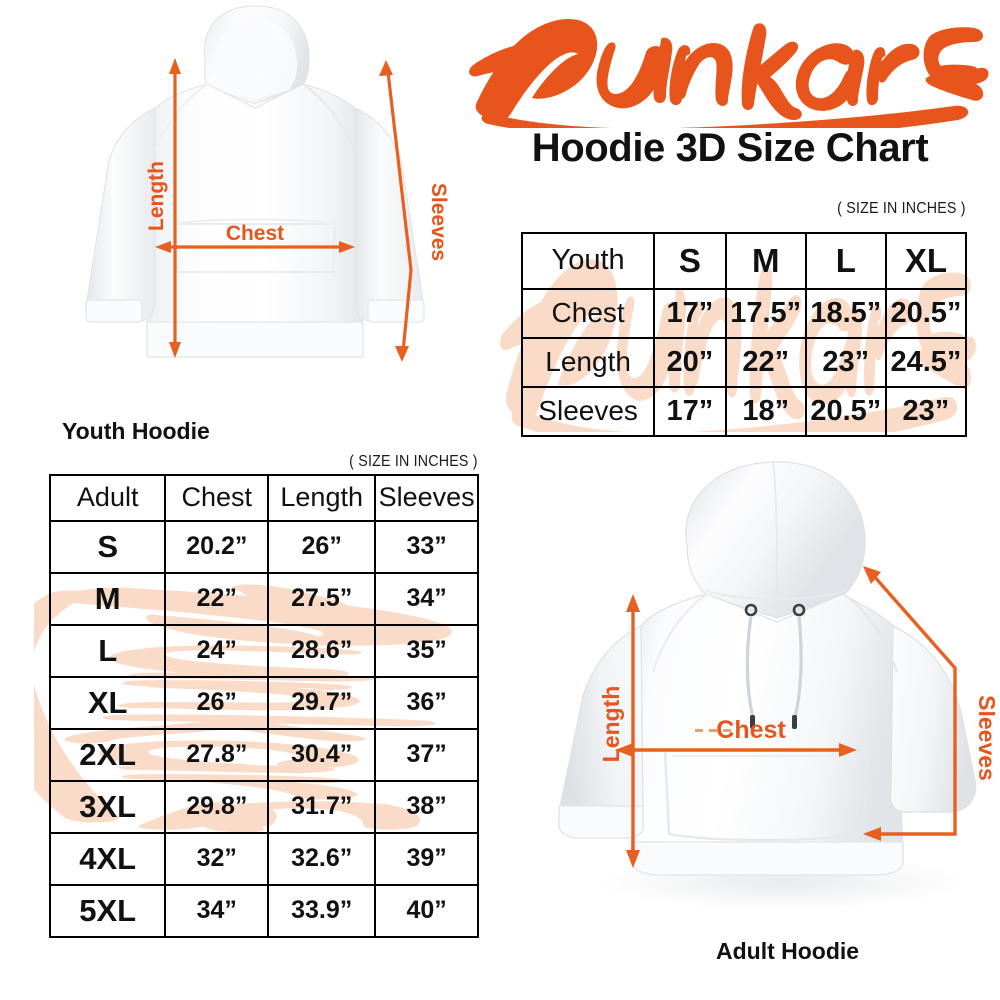  Describe the element at coordinates (217, 650) in the screenshot. I see `adult-chest-l: 24”` at that location.